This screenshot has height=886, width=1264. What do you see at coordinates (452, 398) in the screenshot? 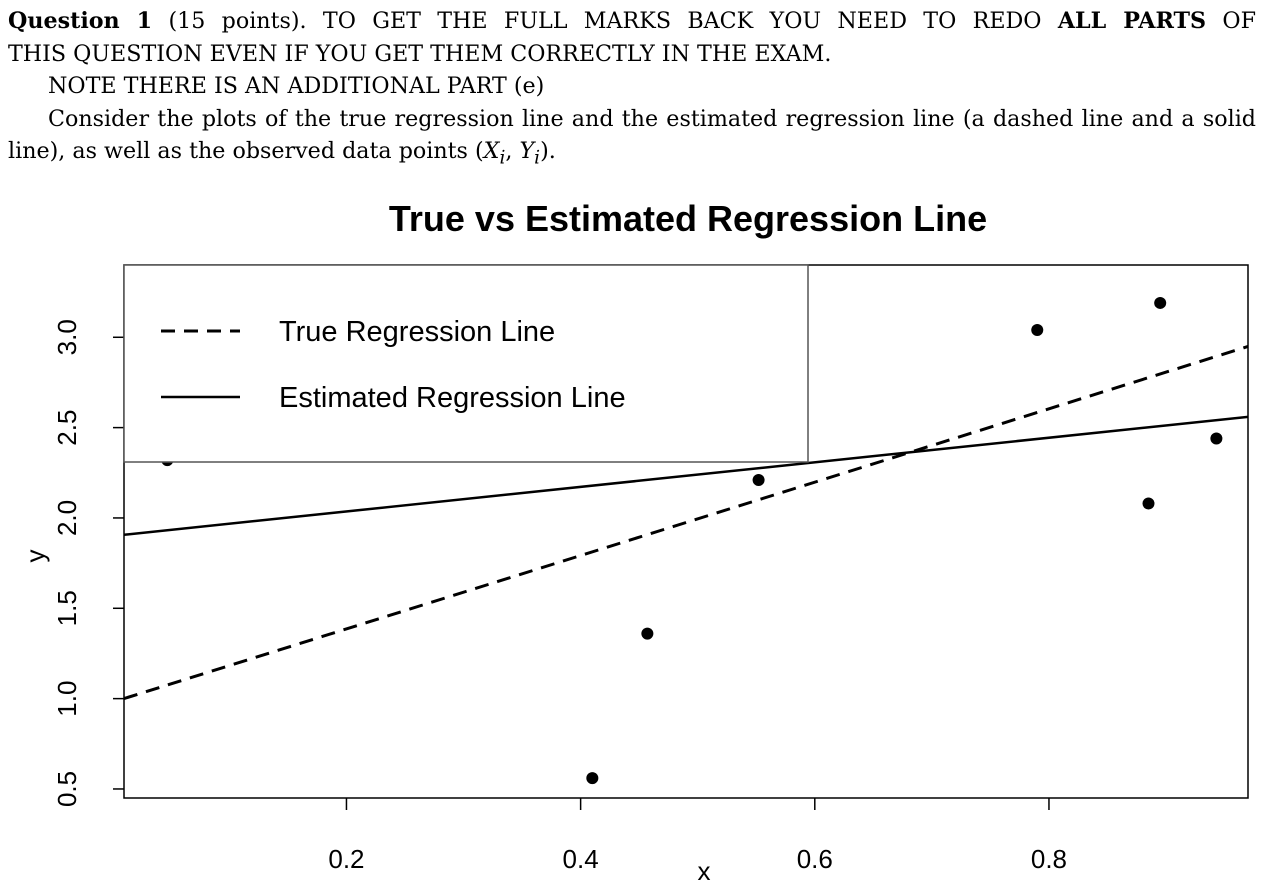
I see `legend-label: Estimated Regression Line` at bounding box center [452, 398].